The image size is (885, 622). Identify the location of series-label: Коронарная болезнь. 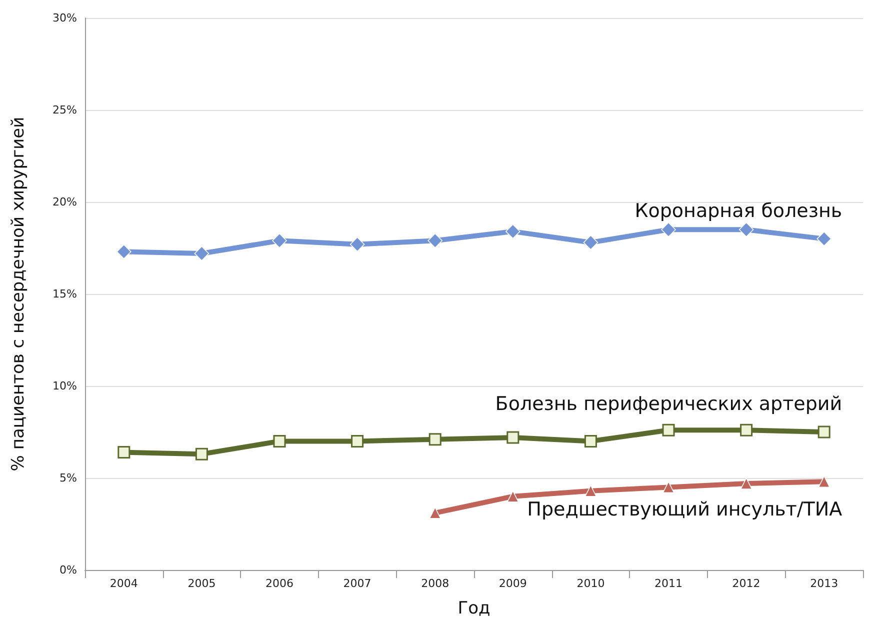
(738, 211).